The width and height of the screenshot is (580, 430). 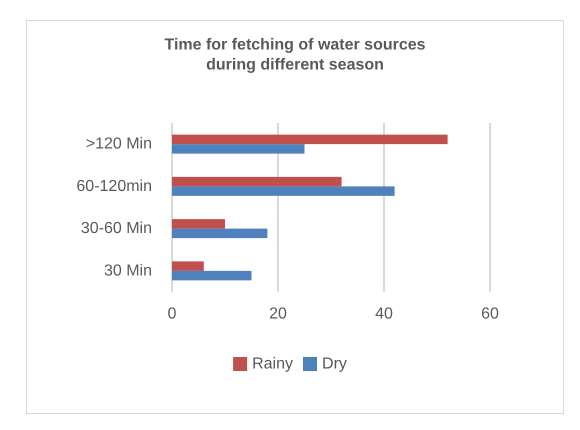 I want to click on chart-title: Time for fetching of water sources during different season, so click(x=295, y=55).